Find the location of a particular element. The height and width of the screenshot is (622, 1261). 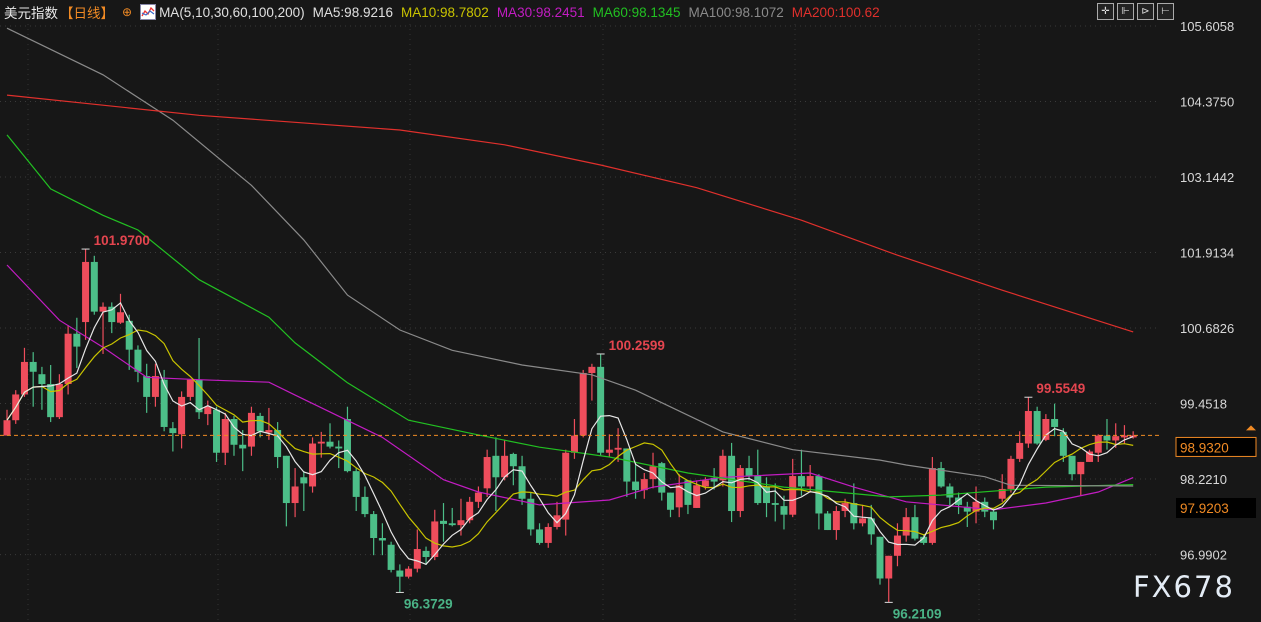

ma-chart-icon is located at coordinates (148, 12).